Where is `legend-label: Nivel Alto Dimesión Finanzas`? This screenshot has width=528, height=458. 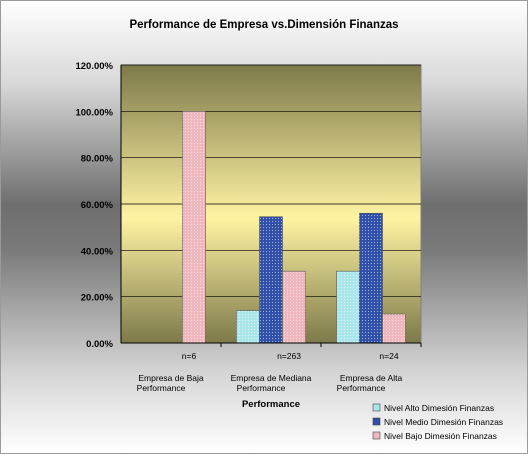 legend-label: Nivel Alto Dimesión Finanzas is located at coordinates (439, 408).